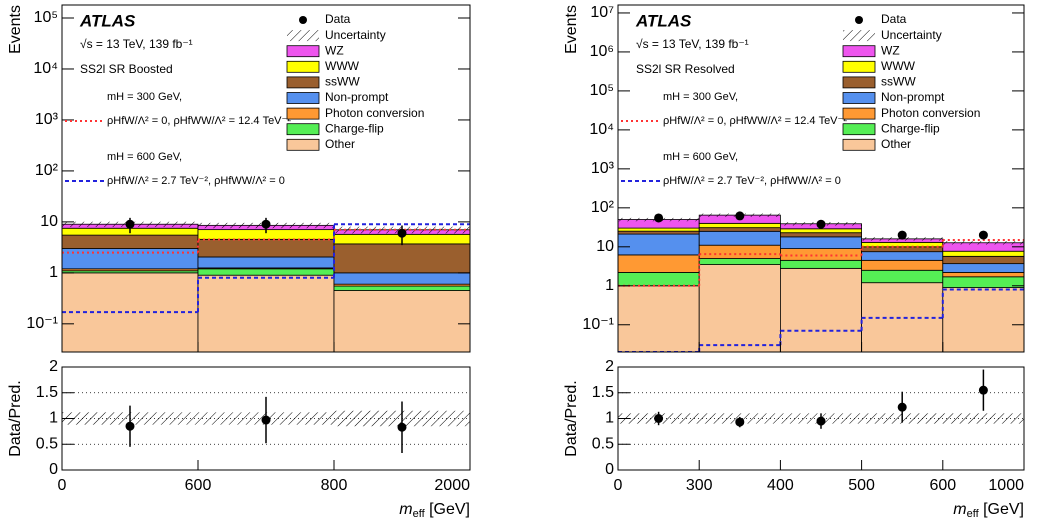 The width and height of the screenshot is (1049, 523). I want to click on y-tick-label: 2, so click(53, 366).